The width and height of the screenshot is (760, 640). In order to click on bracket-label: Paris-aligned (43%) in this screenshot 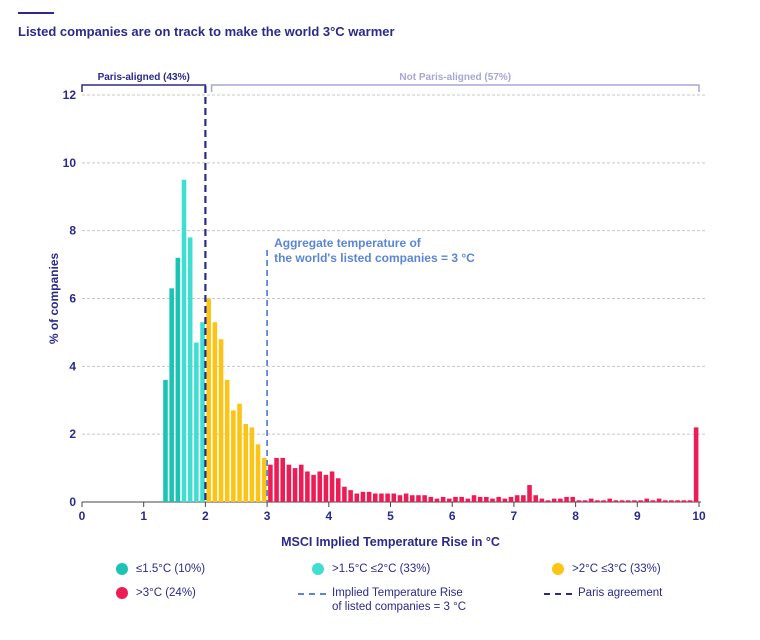, I will do `click(144, 77)`.